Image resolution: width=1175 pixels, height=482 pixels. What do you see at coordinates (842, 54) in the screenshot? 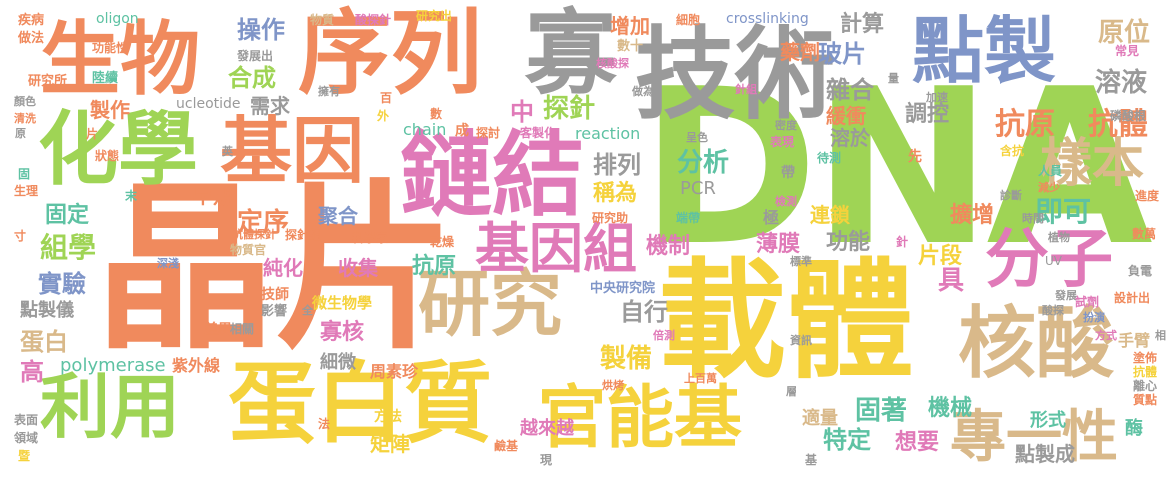
I see `word-bopian: 玻片` at bounding box center [842, 54].